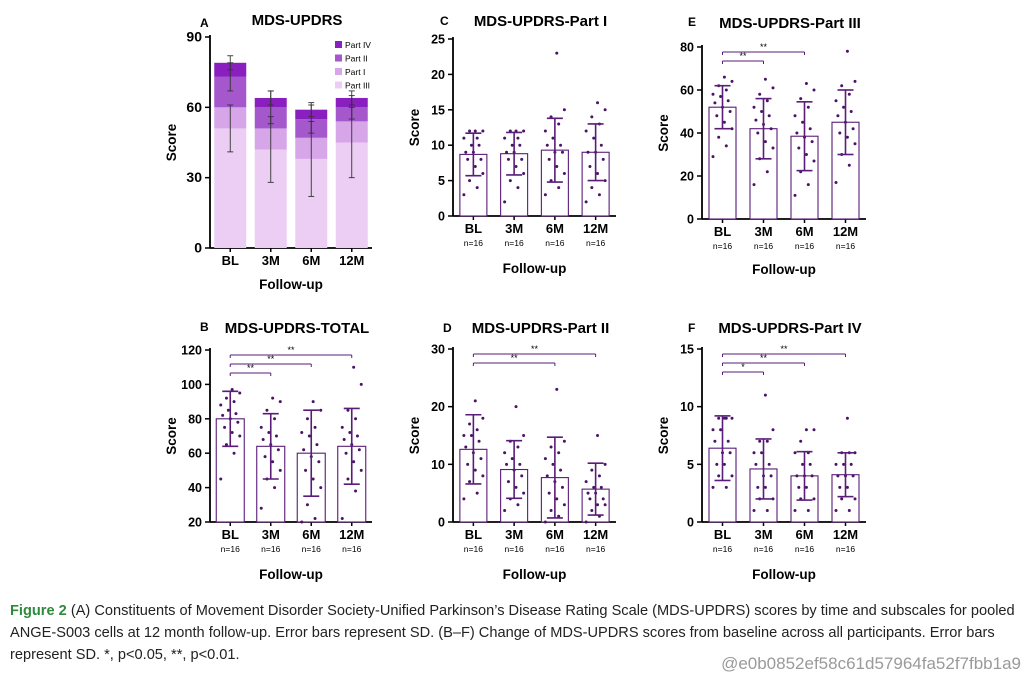 This screenshot has width=1033, height=676. Describe the element at coordinates (541, 328) in the screenshot. I see `chart-title: MDS-UPDRS-Part II` at that location.